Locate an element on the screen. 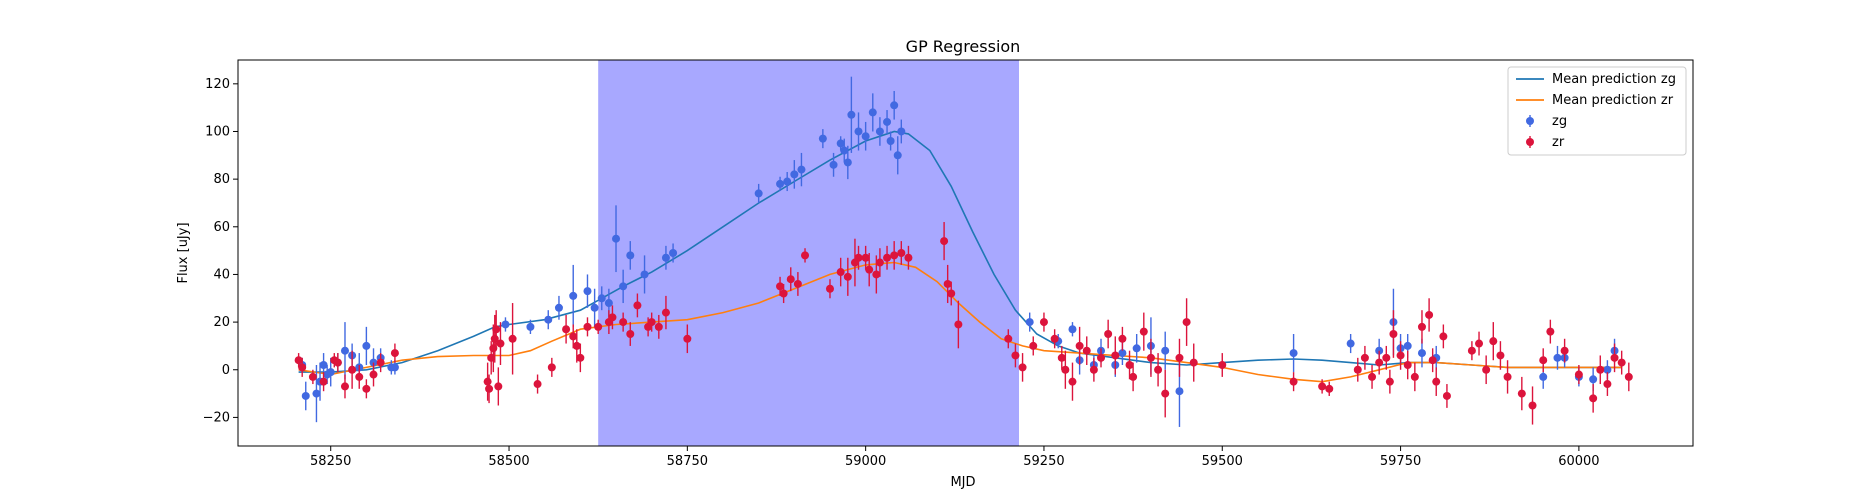  y-tick-label-6: 100 is located at coordinates (217, 131).